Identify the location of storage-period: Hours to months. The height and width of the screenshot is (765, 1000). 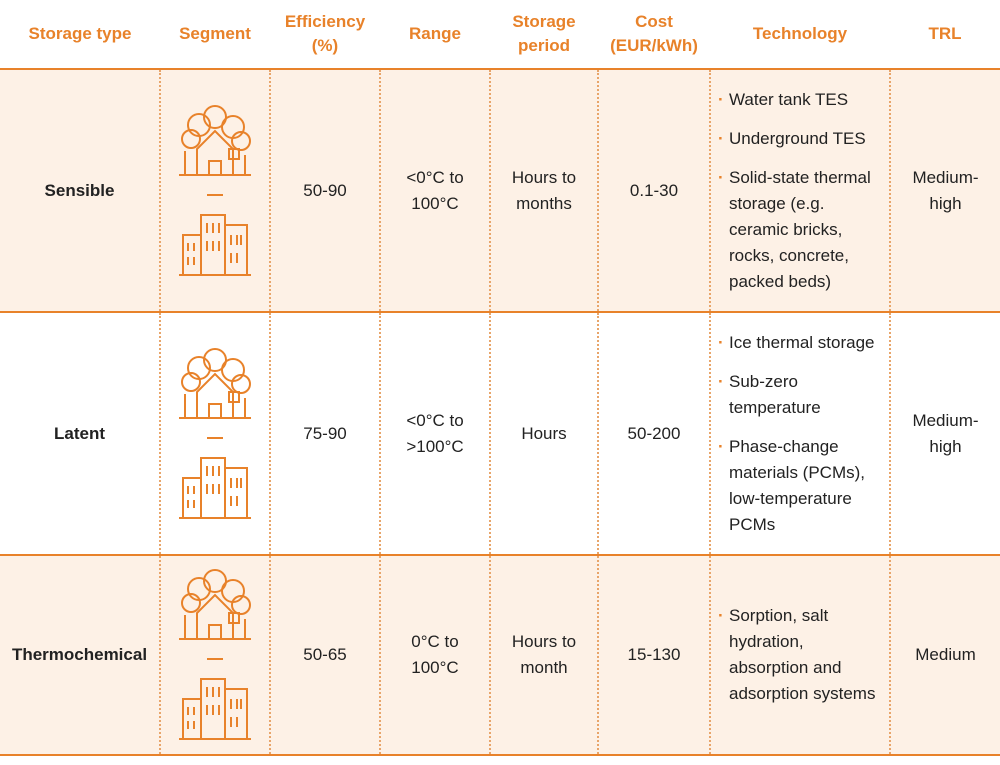
(543, 191).